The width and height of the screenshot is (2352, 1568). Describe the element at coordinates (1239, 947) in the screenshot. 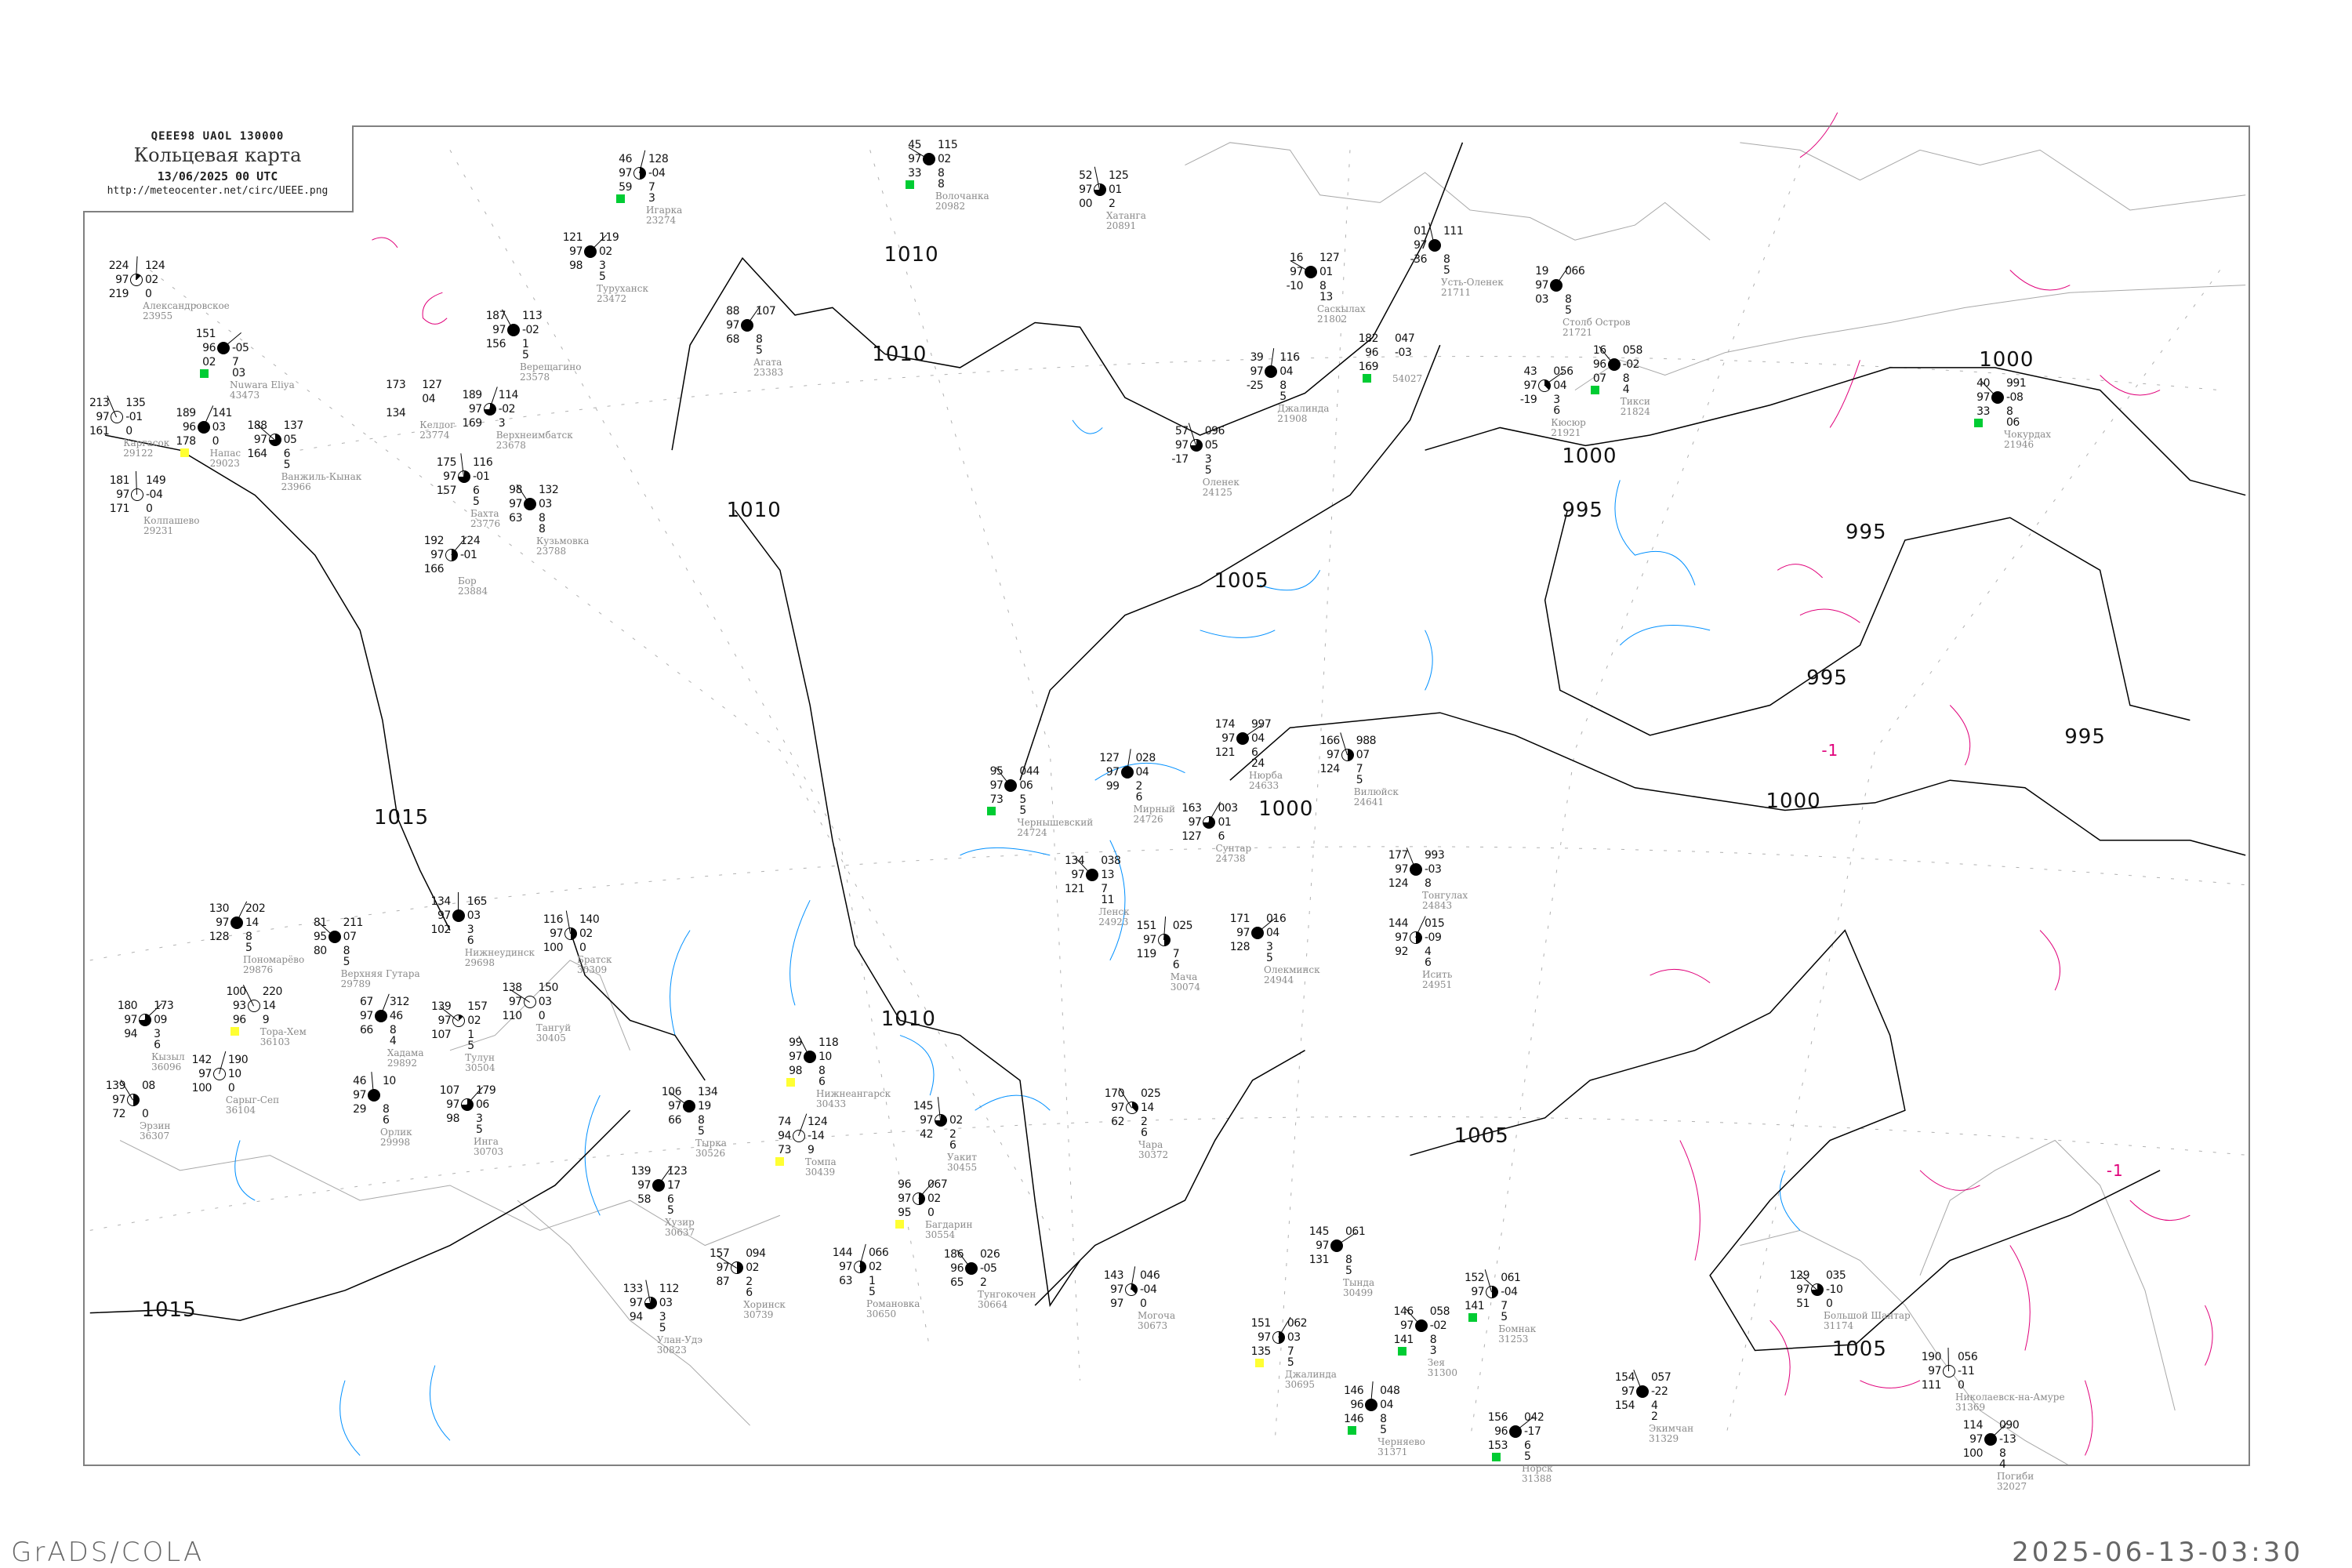

I see `station-dewpoint: 128` at that location.